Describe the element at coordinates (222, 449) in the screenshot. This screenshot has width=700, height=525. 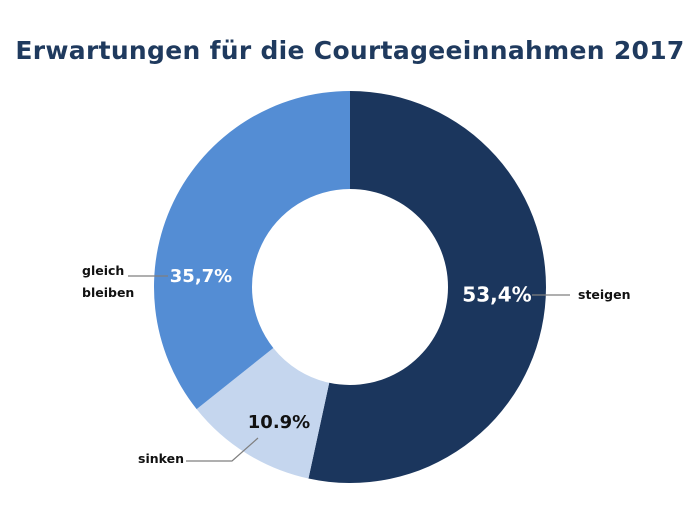
I see `leader-line-sinken` at that location.